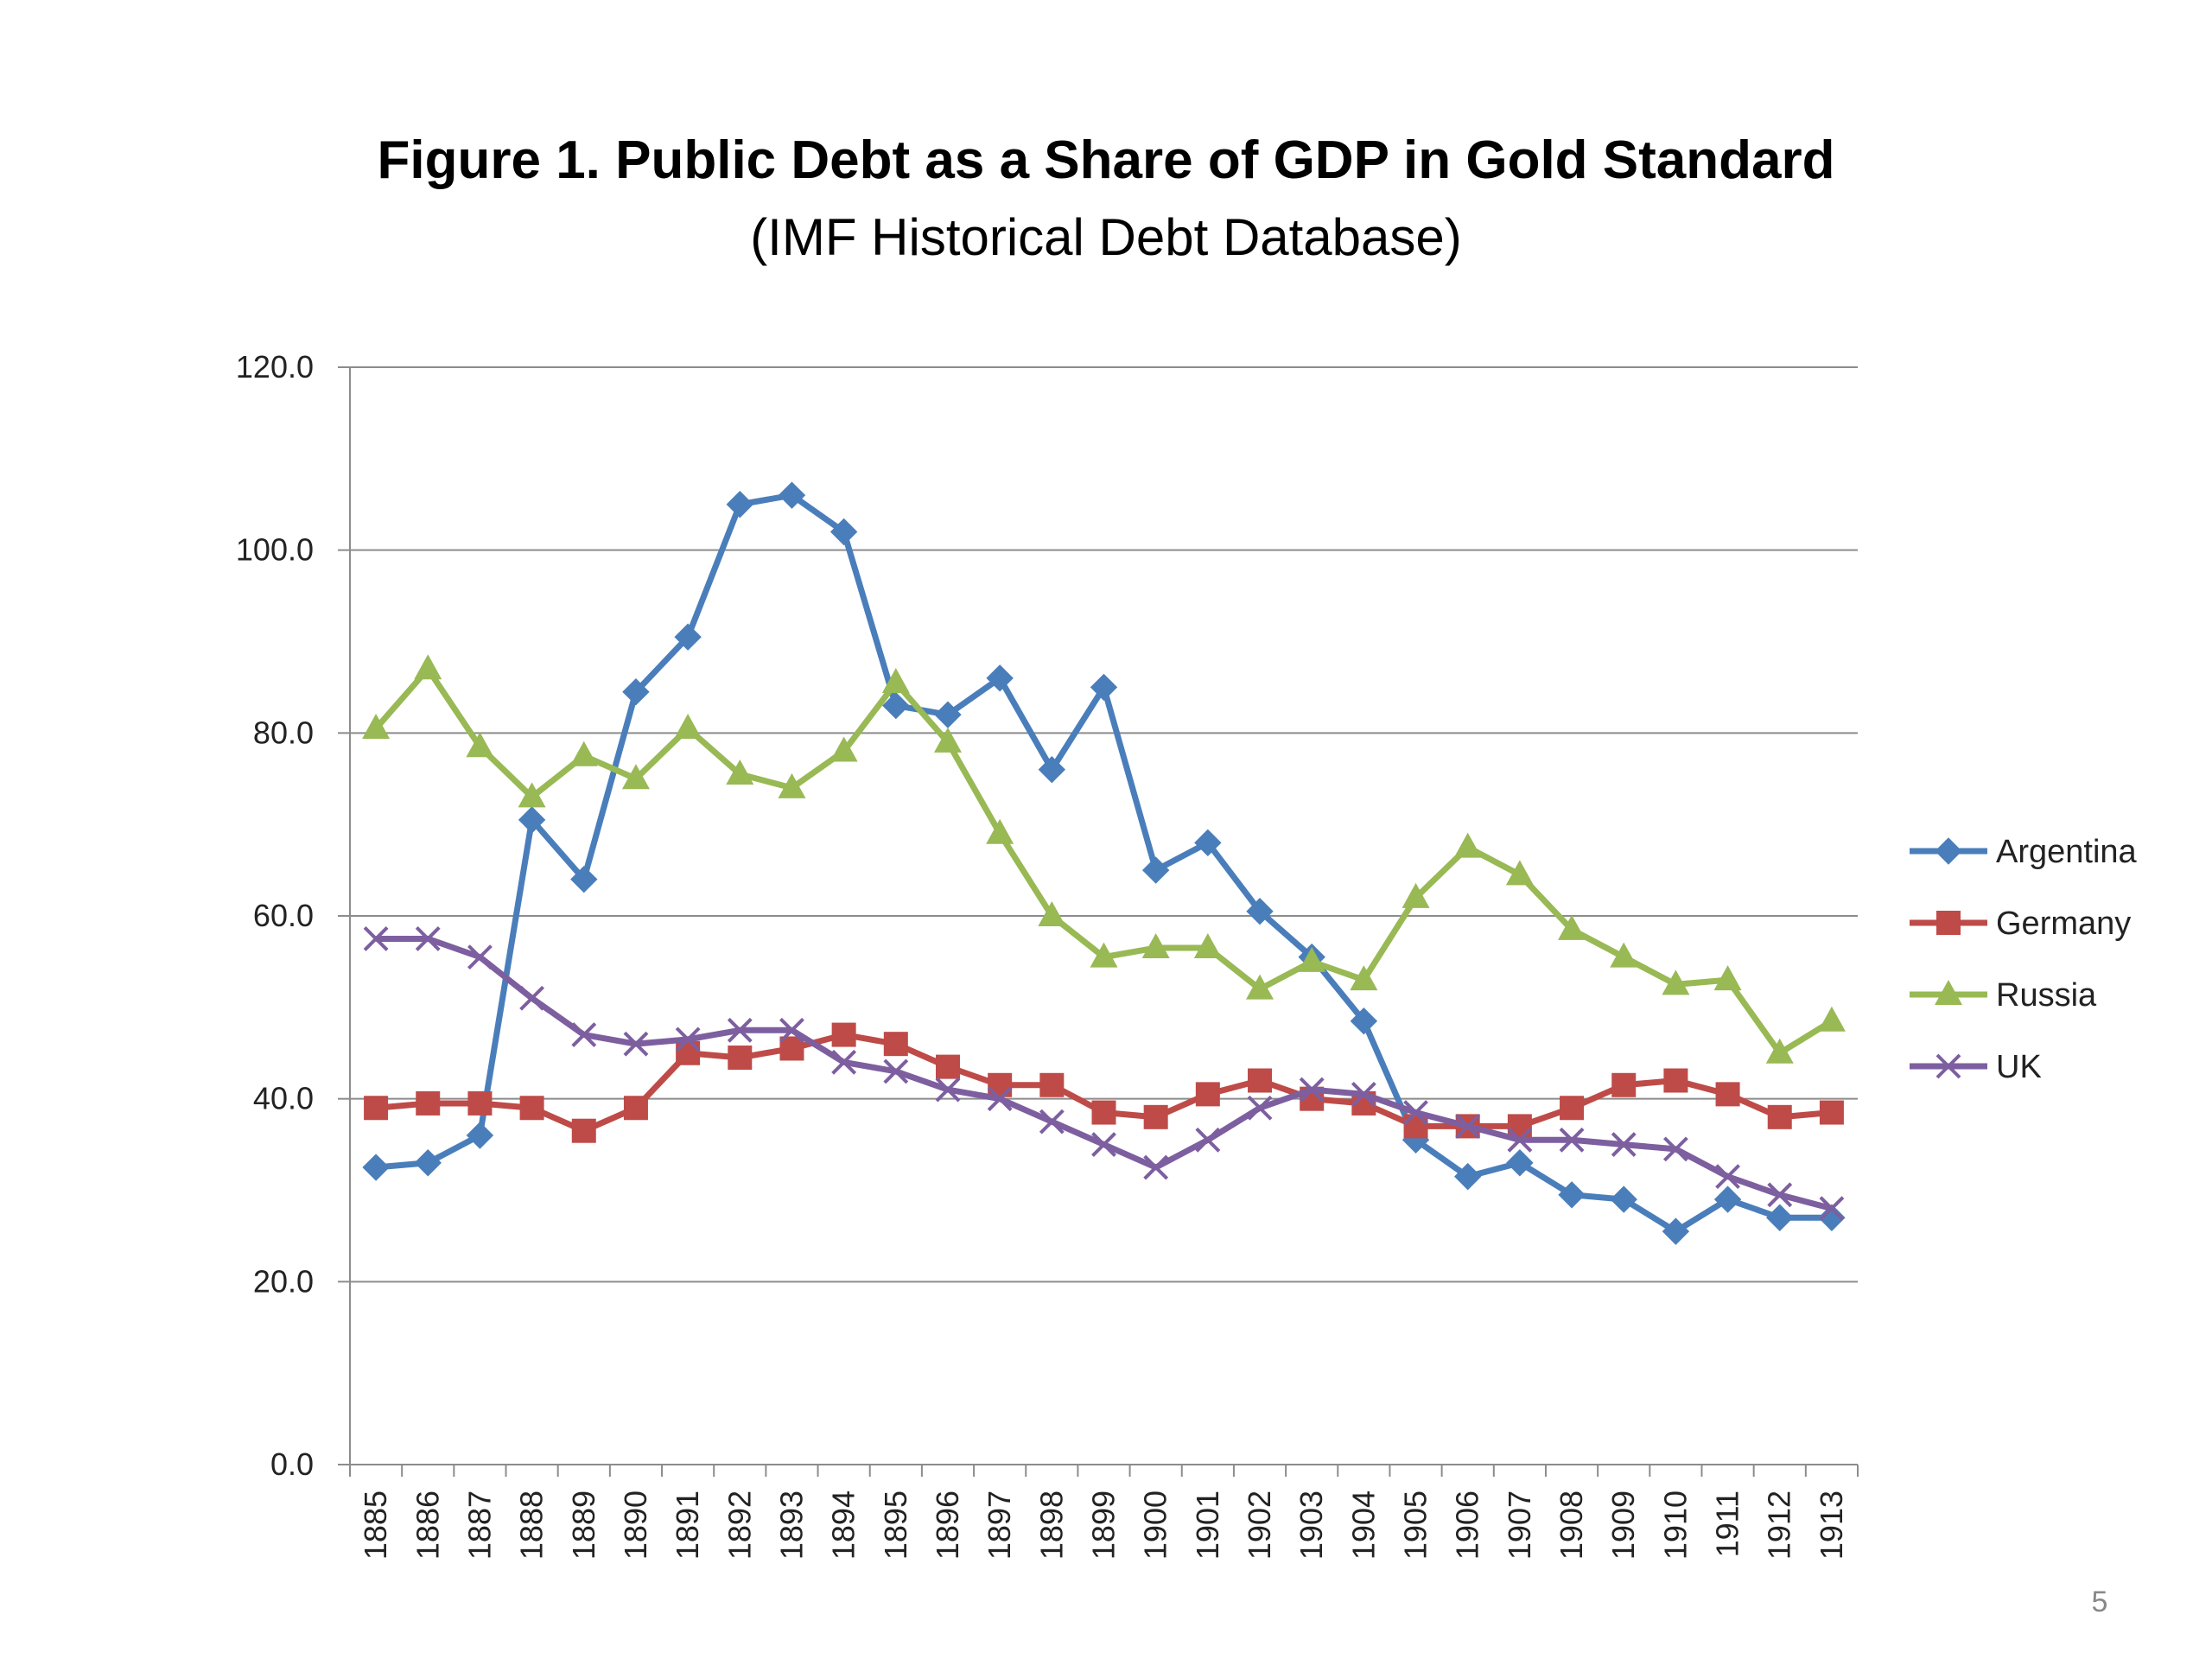  What do you see at coordinates (2003, 995) in the screenshot?
I see `legend-item-russia: Russia` at bounding box center [2003, 995].